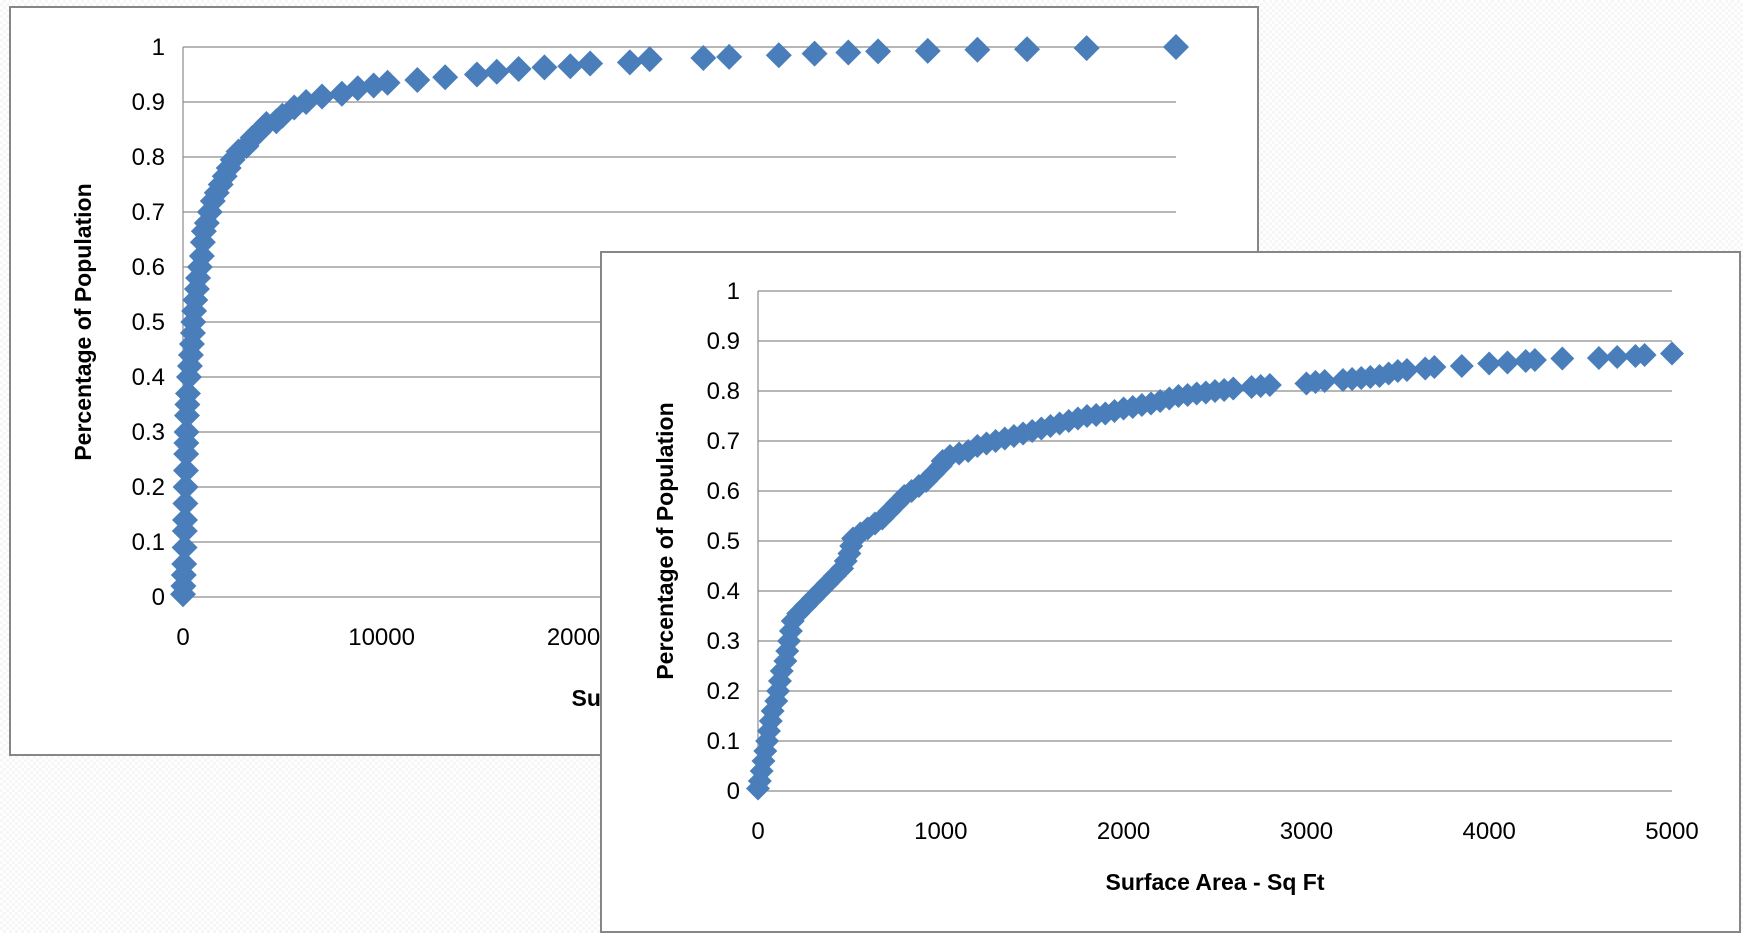 The image size is (1743, 933). I want to click on x-tick-label: 1000, so click(940, 831).